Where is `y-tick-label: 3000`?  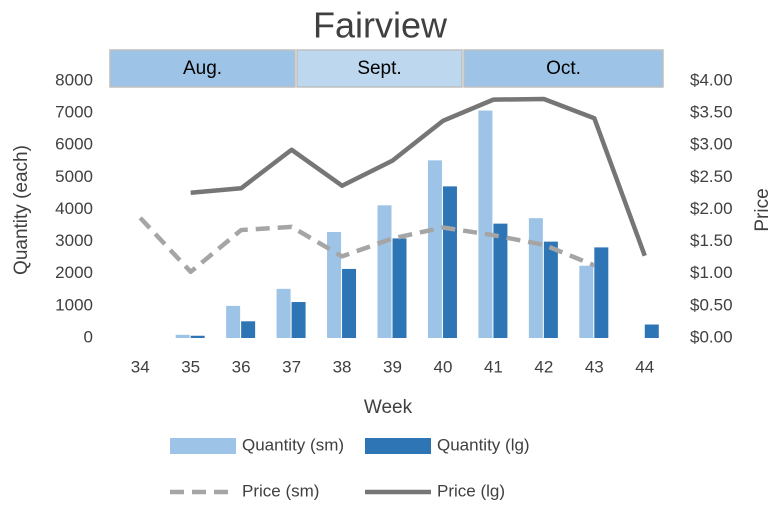
y-tick-label: 3000 is located at coordinates (74, 240).